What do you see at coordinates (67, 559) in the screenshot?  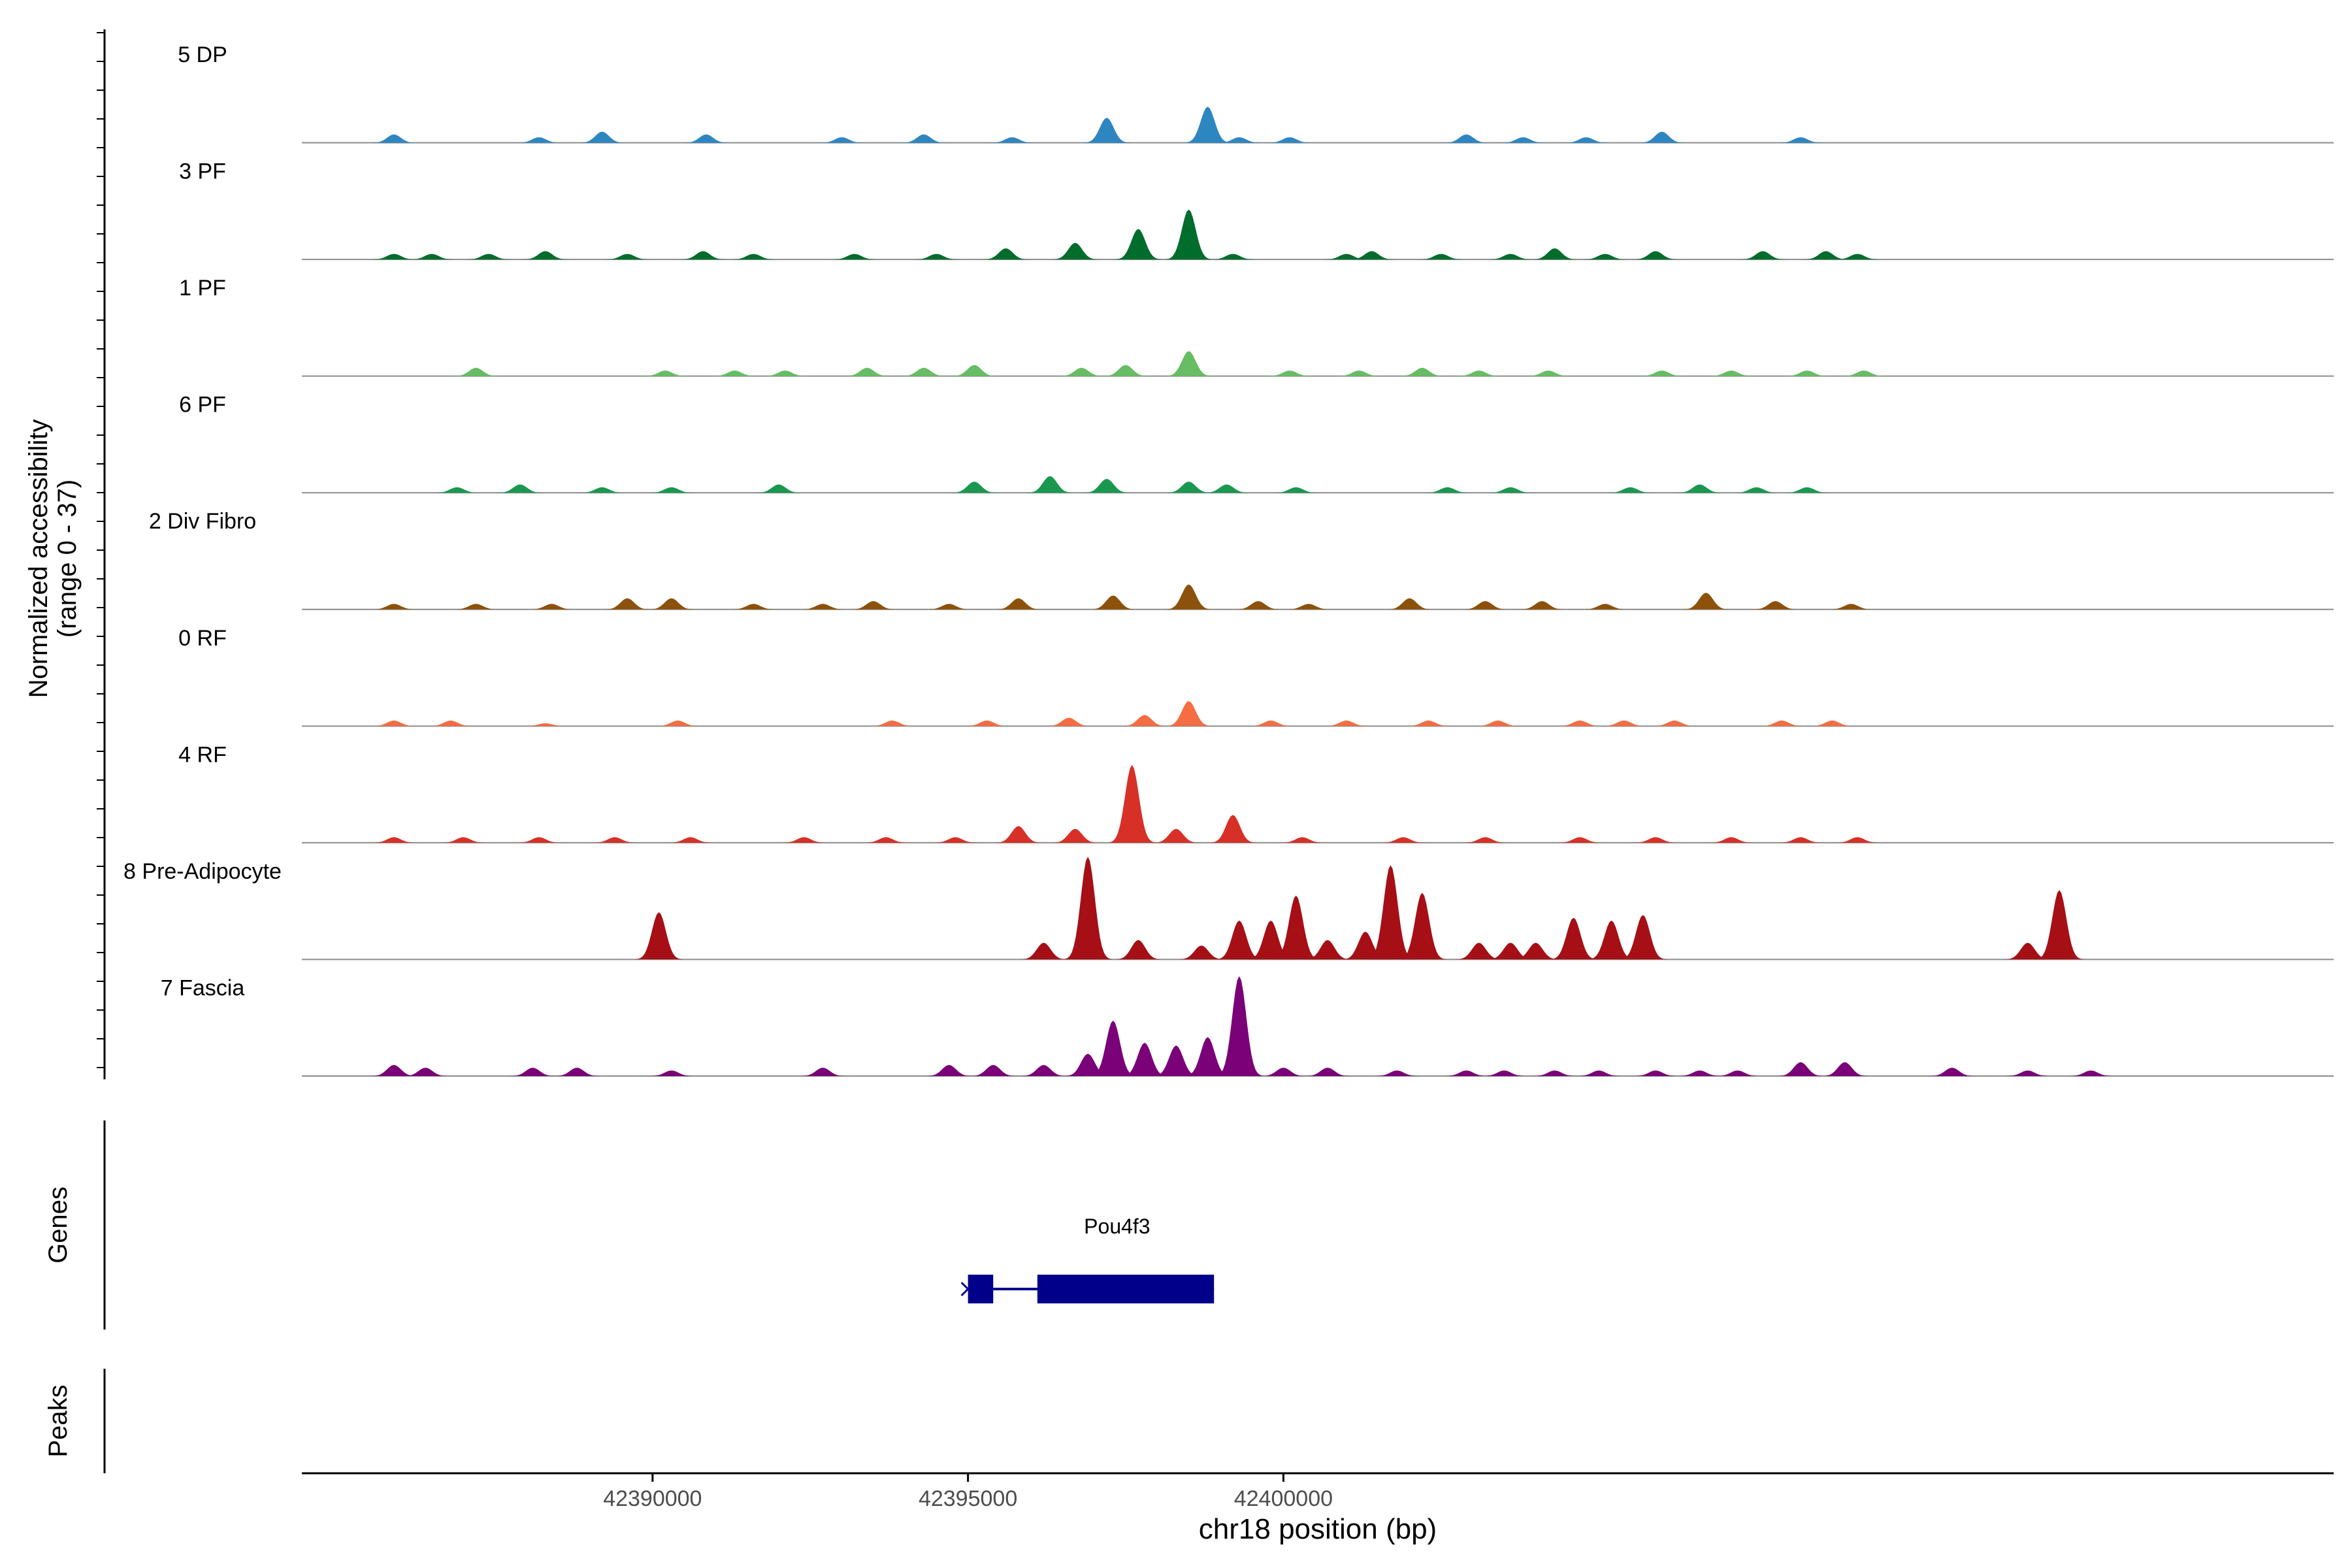 I see `y-axis-label-line2: (range 0 - 37)` at bounding box center [67, 559].